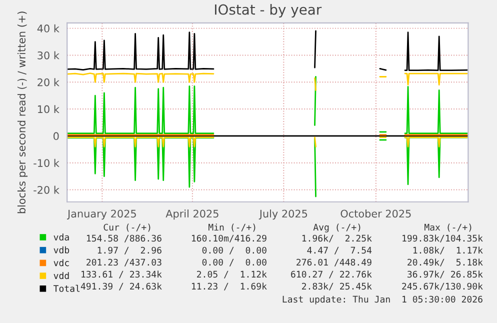 This screenshot has width=497, height=323. Describe the element at coordinates (232, 228) in the screenshot. I see `text: Min (-/+)` at that location.